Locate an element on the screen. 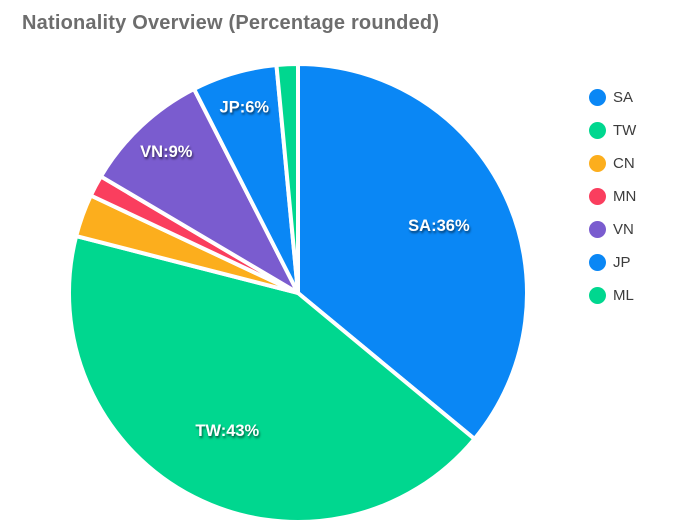  legend-item-label: TW is located at coordinates (625, 130).